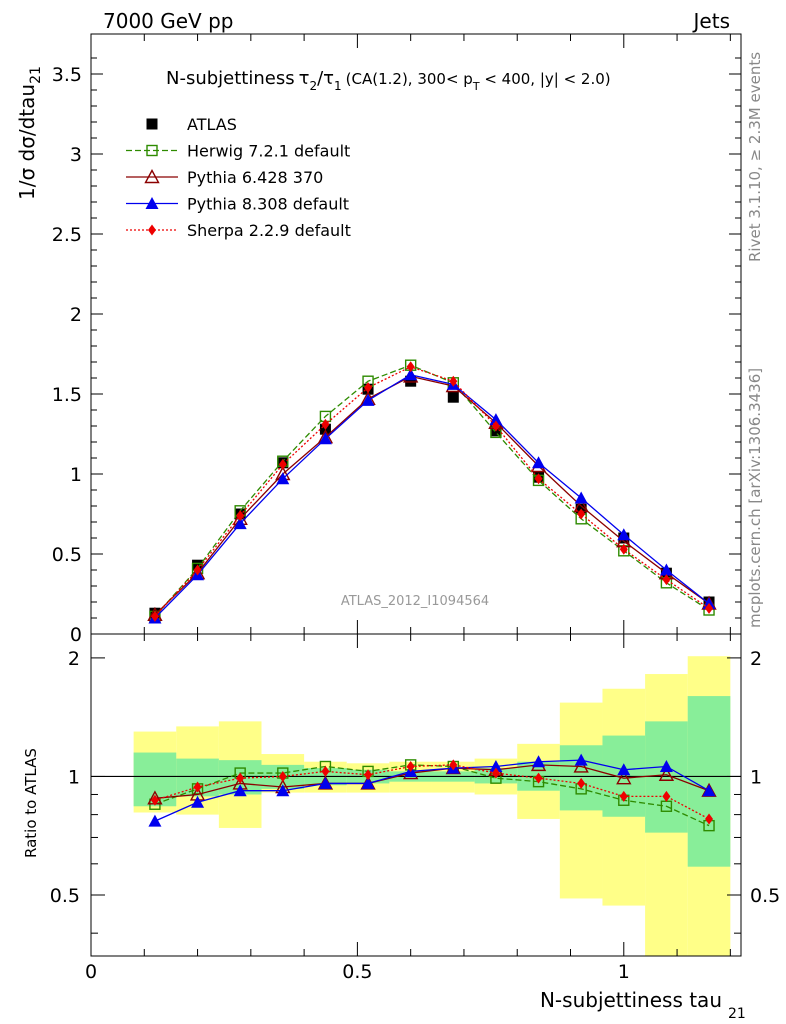 The image size is (786, 1024). What do you see at coordinates (737, 1014) in the screenshot?
I see `x-axis-label-sub: 21` at bounding box center [737, 1014].